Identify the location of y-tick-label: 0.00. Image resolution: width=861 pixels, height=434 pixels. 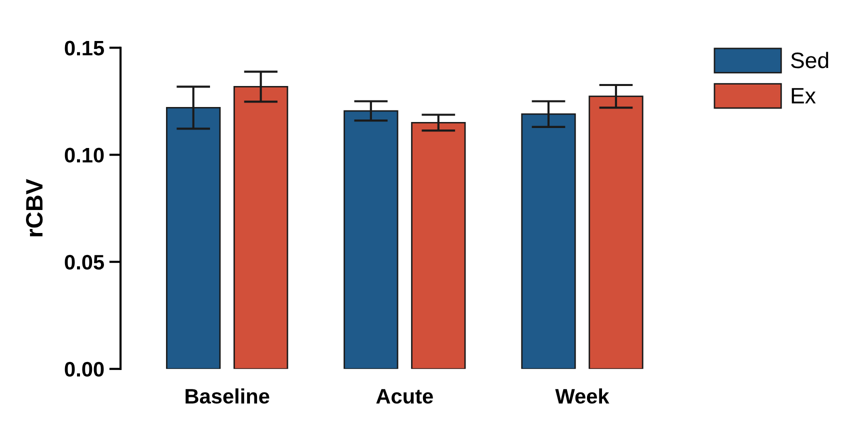
(84, 369).